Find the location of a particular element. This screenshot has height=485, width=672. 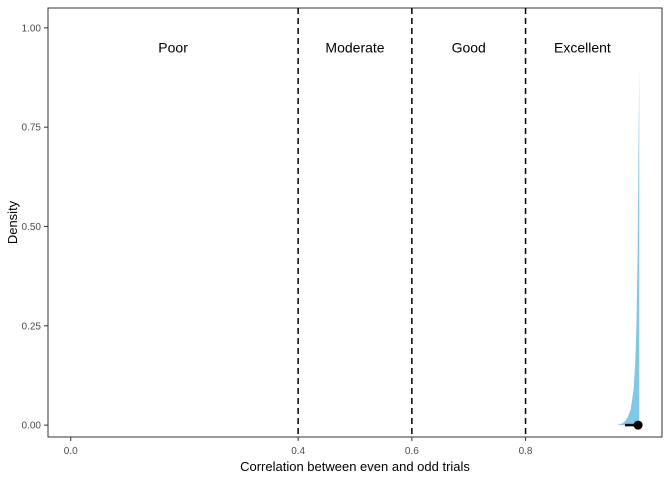

x-tick-label: 0.6 is located at coordinates (412, 451).